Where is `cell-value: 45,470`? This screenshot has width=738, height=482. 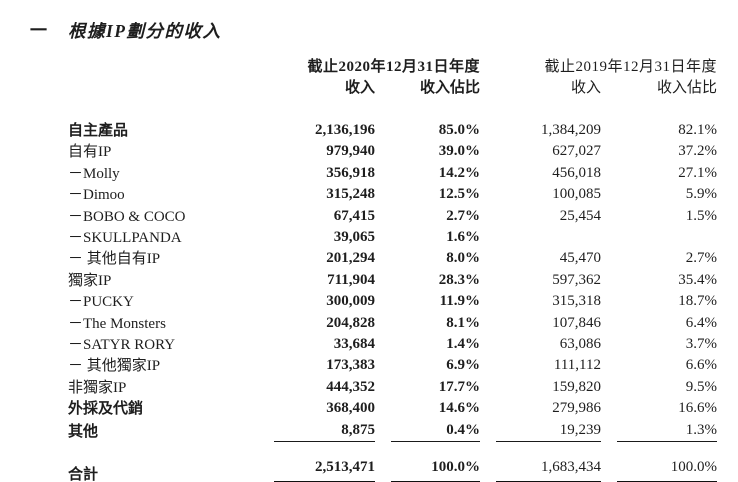
cell-value: 45,470 is located at coordinates (580, 258).